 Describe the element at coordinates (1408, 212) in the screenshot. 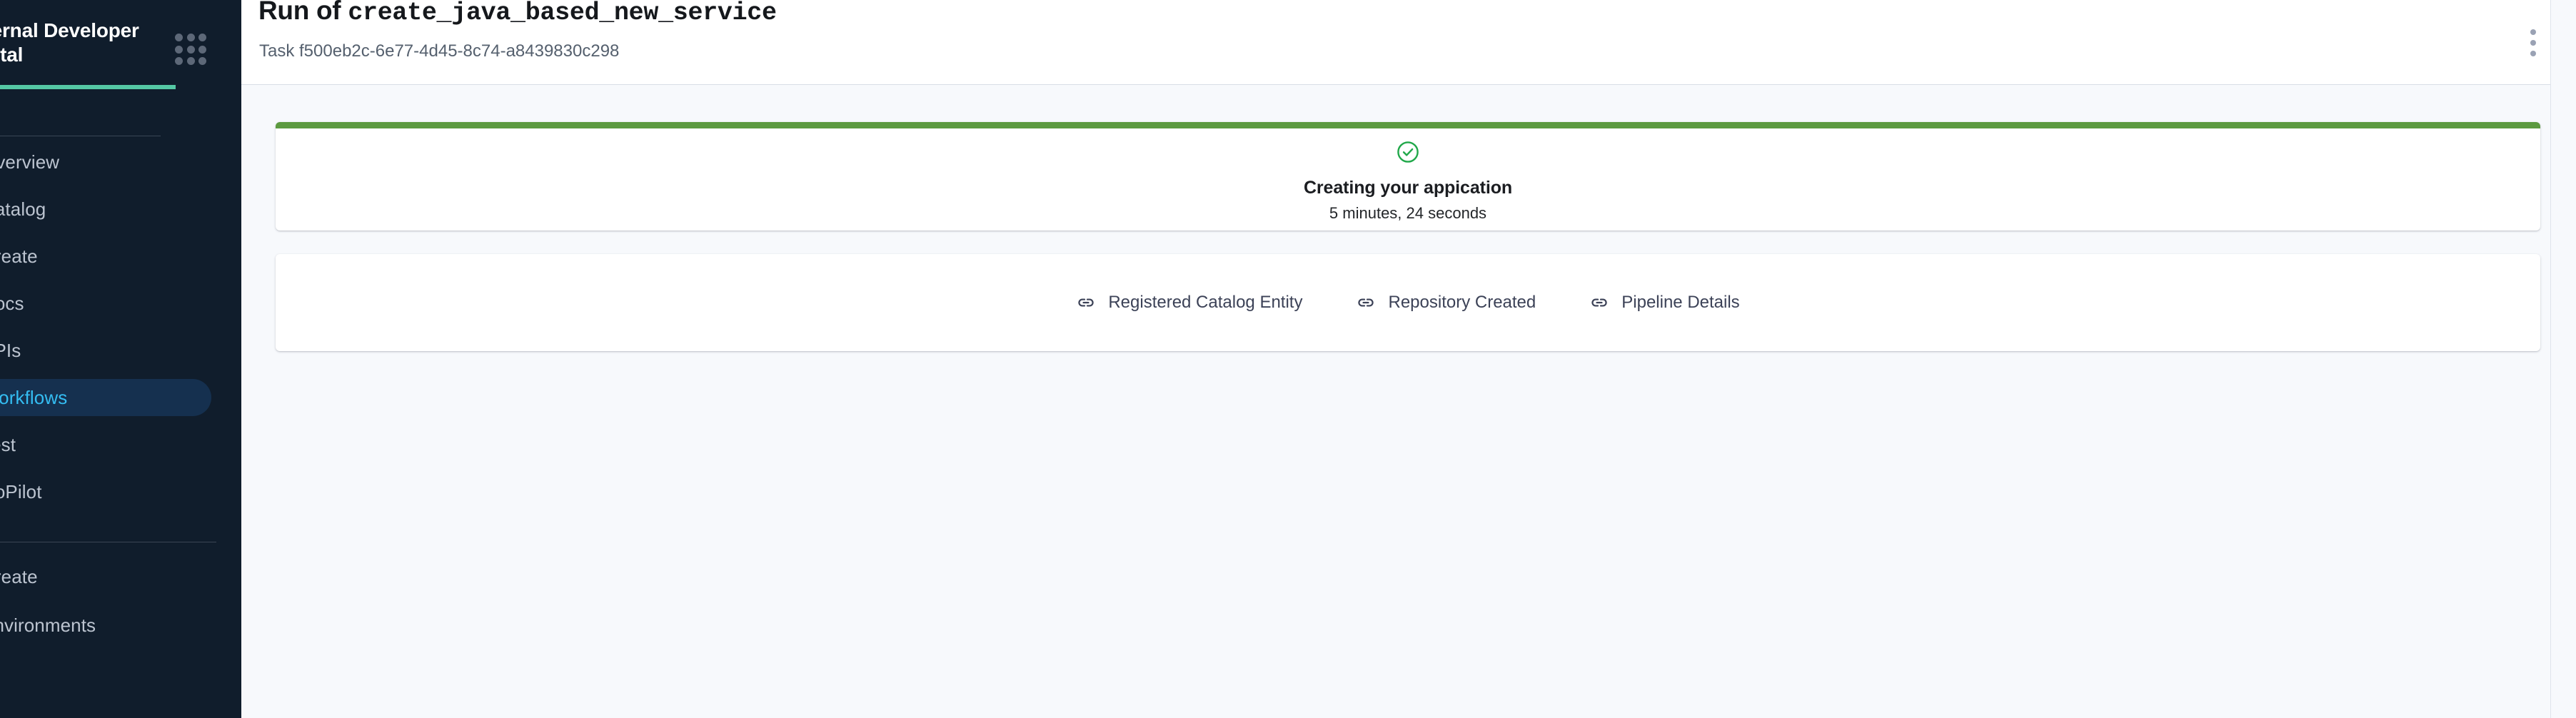

I see `status-duration: 5 minutes, 24 seconds` at that location.